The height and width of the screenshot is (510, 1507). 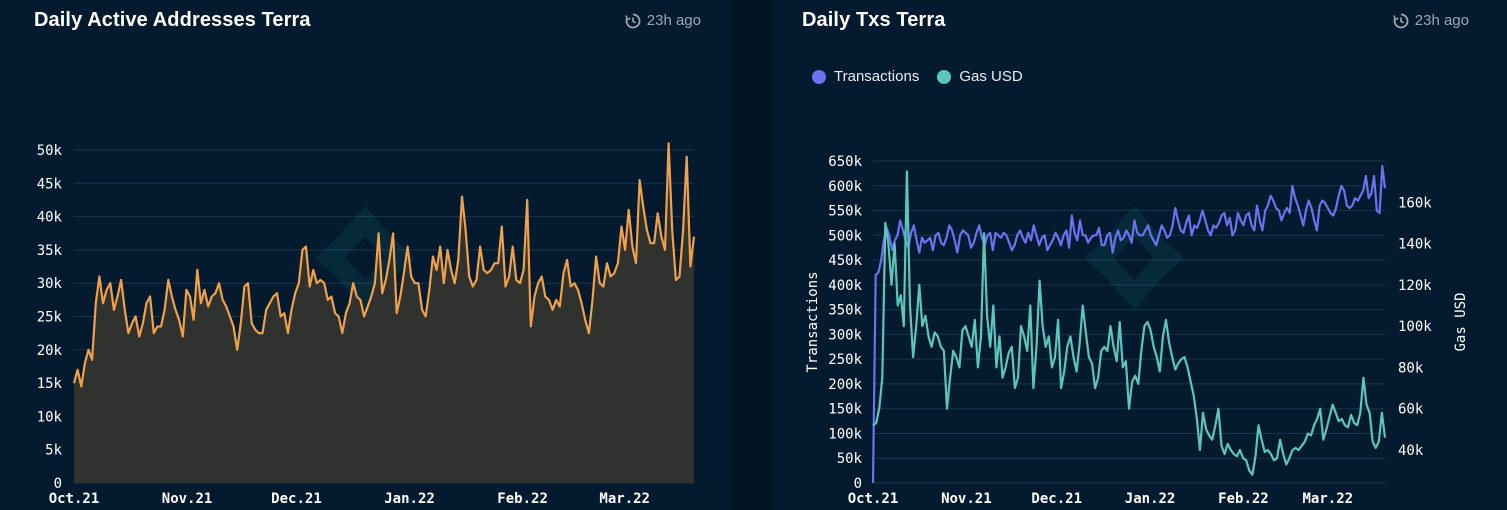 I want to click on y-tick-label: 20k, so click(x=50, y=351).